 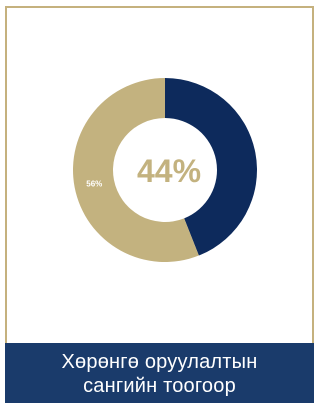 I want to click on chart-caption: Хөрөнгө оруулалтын сангийн тоогоор, so click(x=159, y=373).